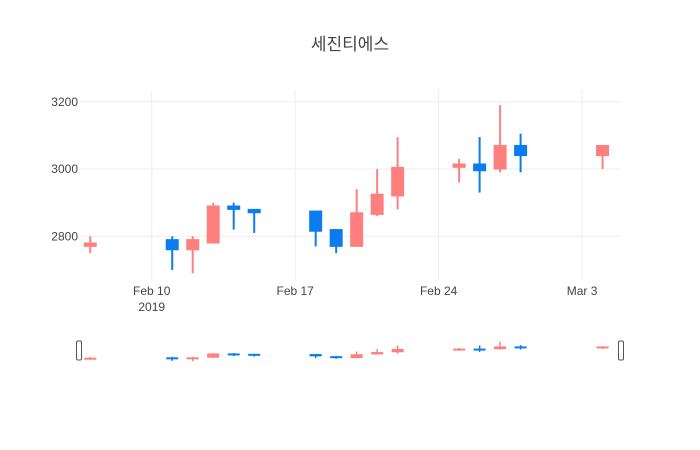 This screenshot has width=700, height=450. Describe the element at coordinates (64, 102) in the screenshot. I see `y-tick-label: 3200` at that location.